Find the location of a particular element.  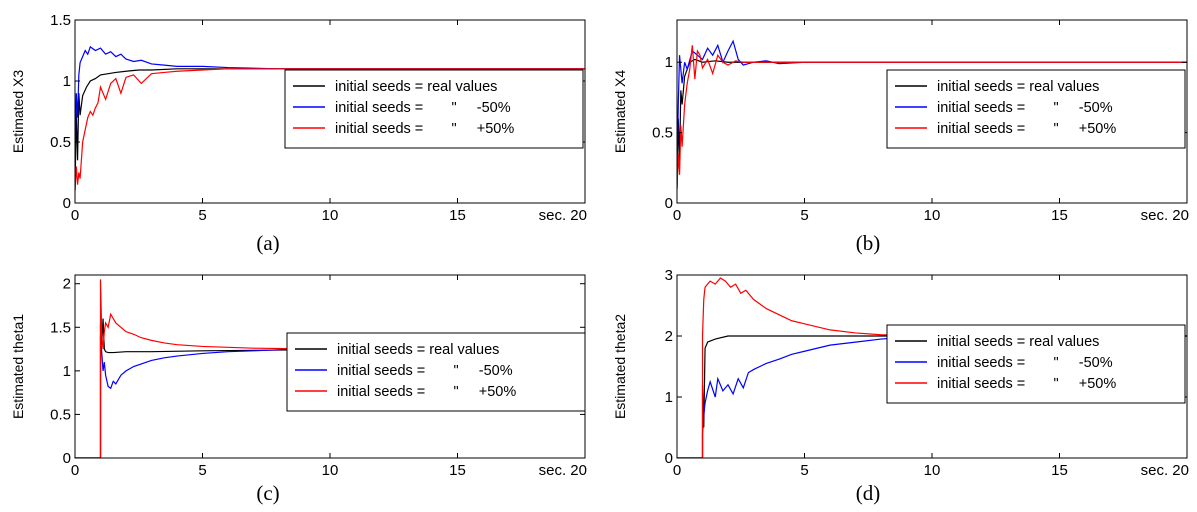

y-axis-label: Estimated X3 is located at coordinates (18, 111).